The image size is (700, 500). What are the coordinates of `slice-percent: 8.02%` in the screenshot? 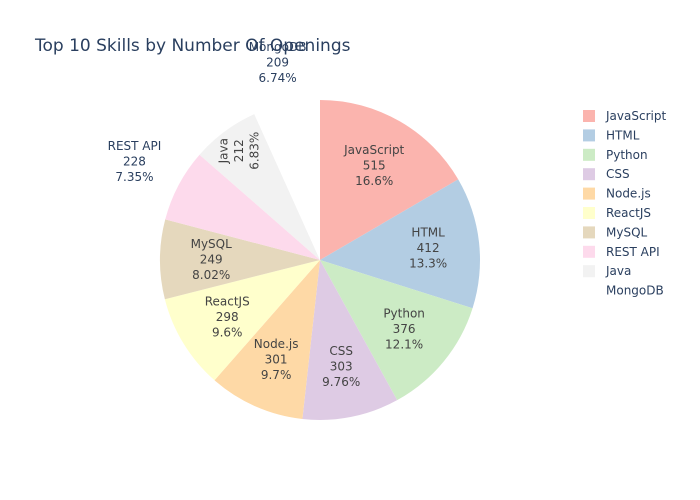 It's located at (211, 275).